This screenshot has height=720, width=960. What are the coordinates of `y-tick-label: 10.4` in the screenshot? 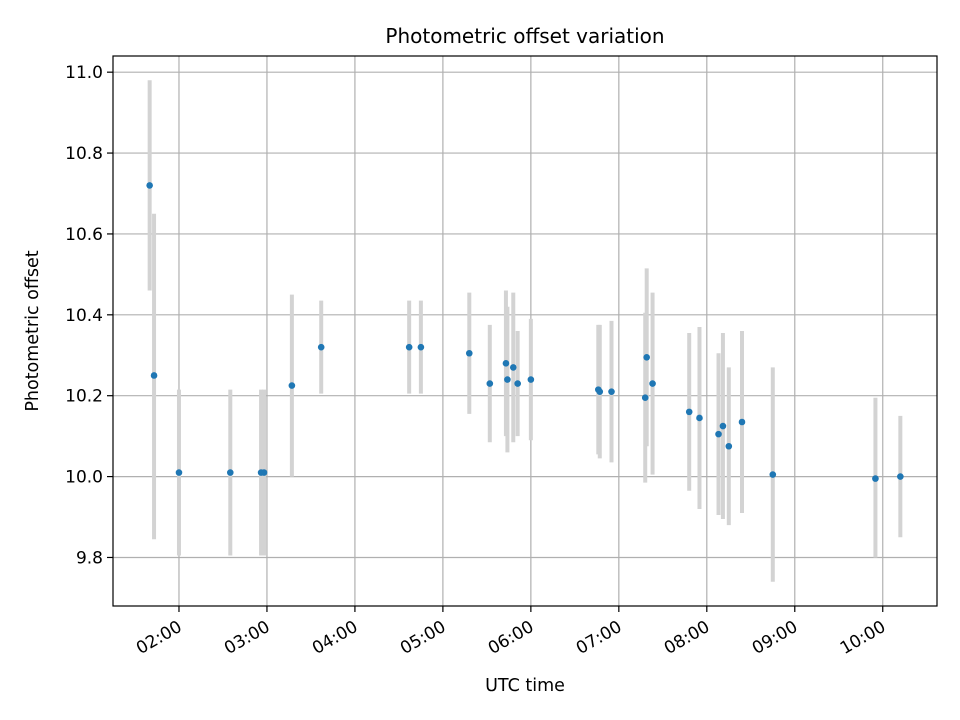 It's located at (84, 316).